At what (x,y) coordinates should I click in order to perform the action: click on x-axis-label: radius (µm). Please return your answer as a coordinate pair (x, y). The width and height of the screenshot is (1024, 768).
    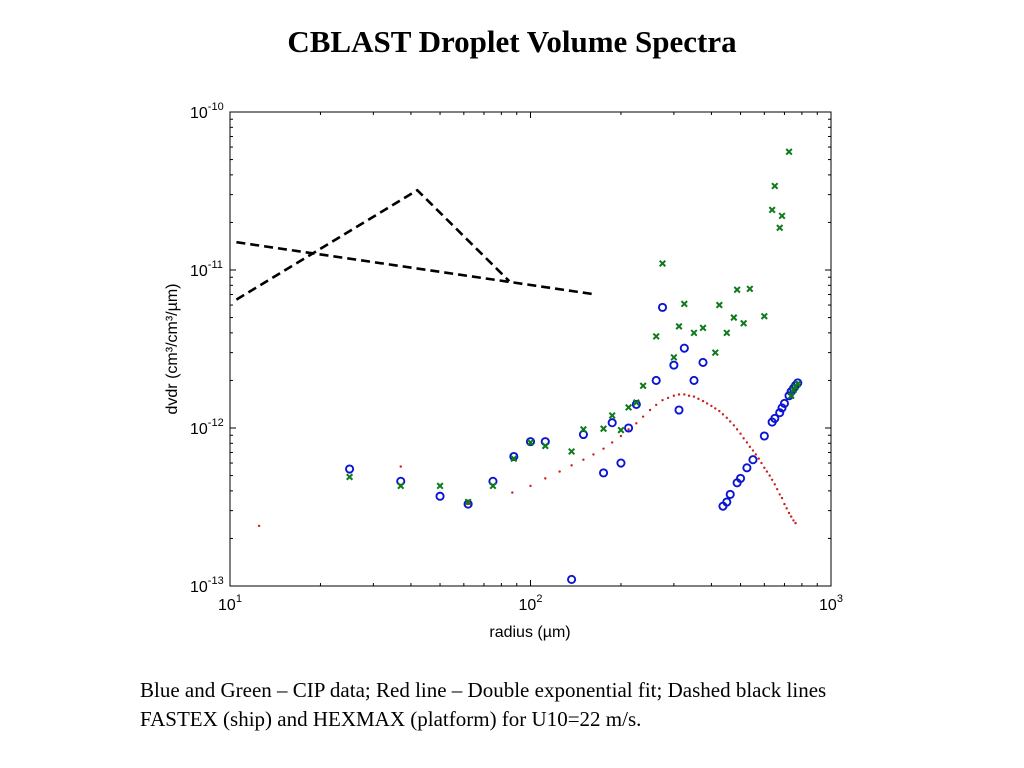
    Looking at the image, I should click on (529, 632).